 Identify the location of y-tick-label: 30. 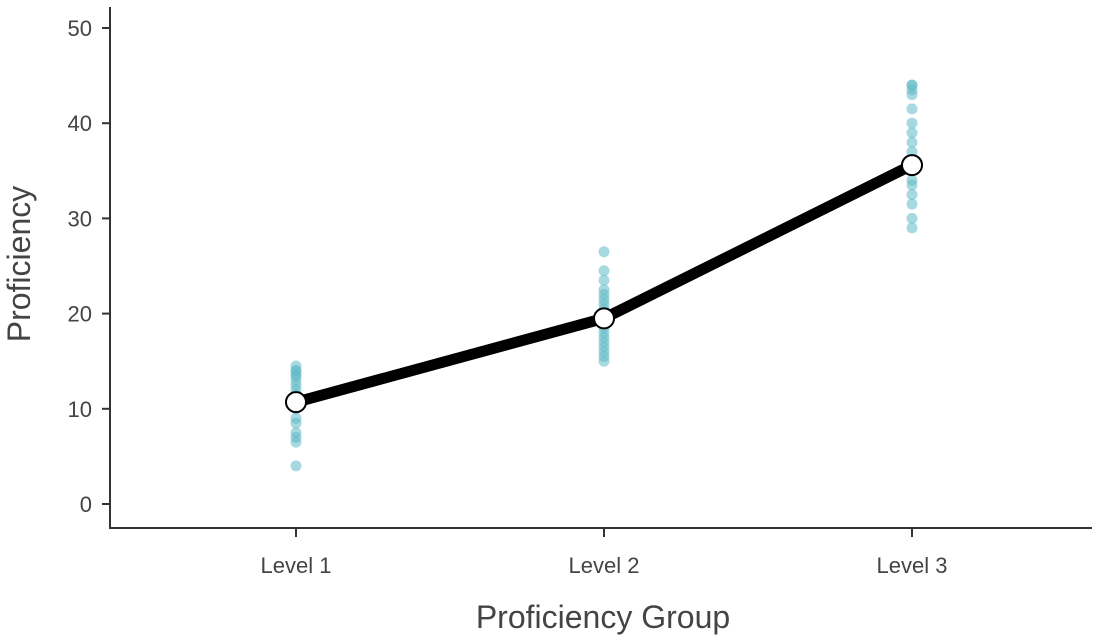
(80, 218).